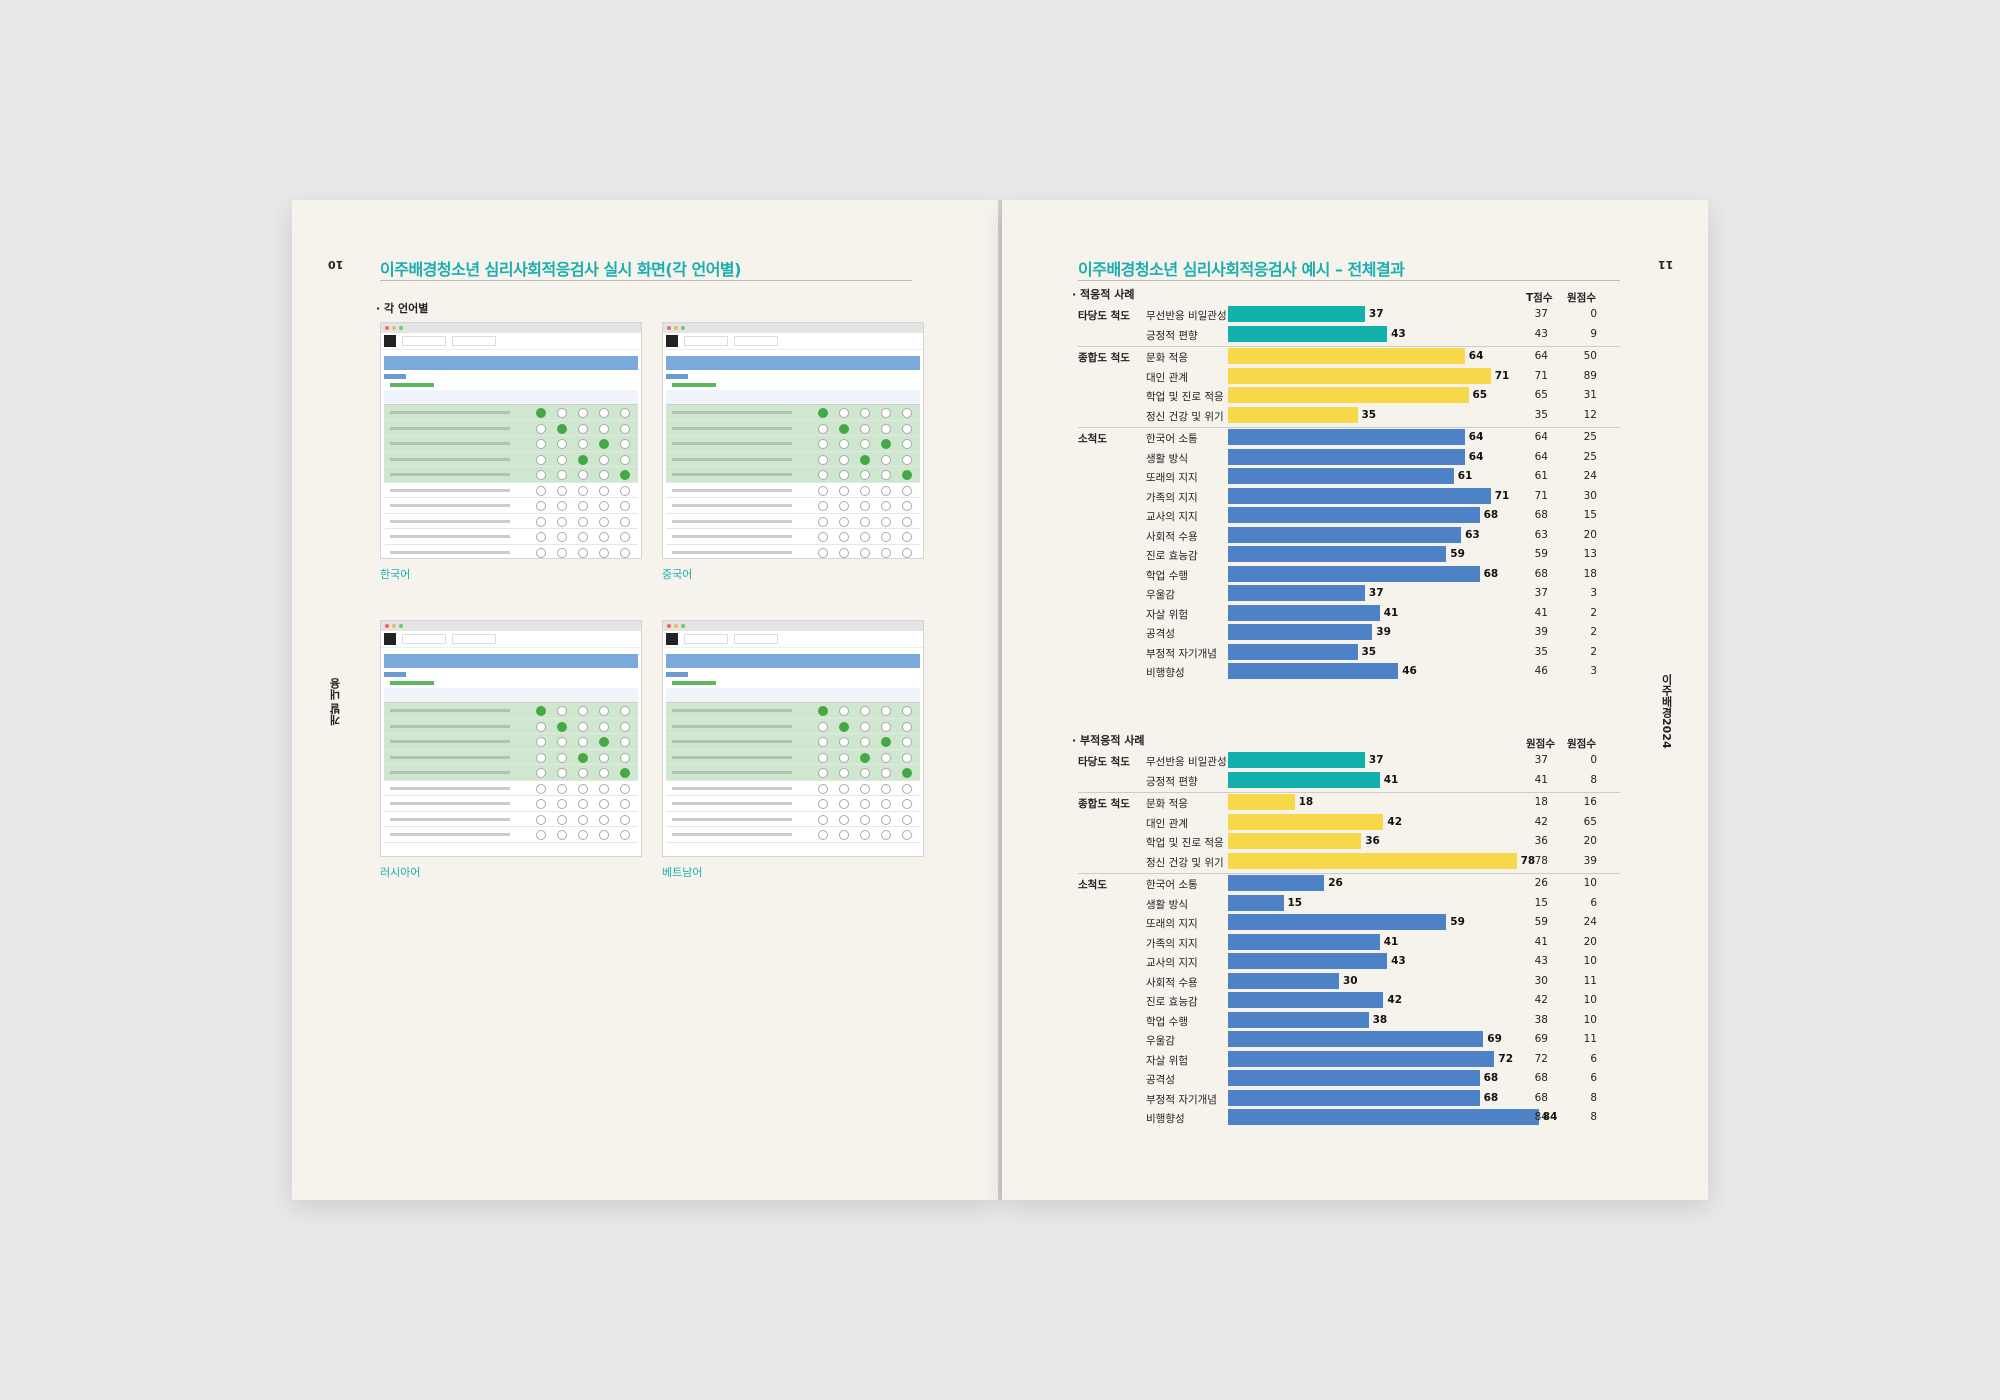  I want to click on caption-russian: 러시아어, so click(400, 872).